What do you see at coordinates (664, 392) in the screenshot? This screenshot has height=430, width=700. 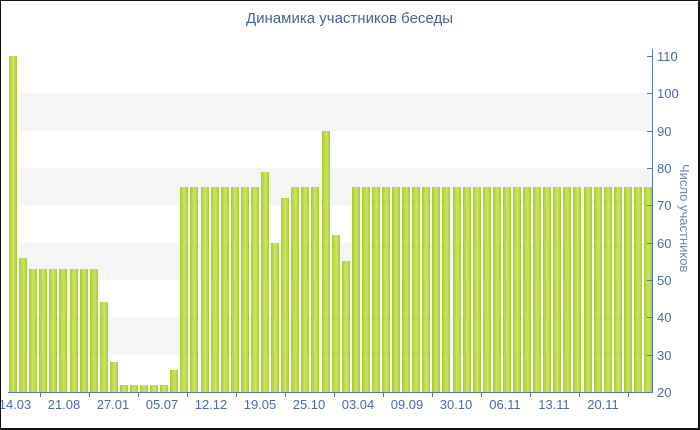 I see `y-tick-label: 20` at bounding box center [664, 392].